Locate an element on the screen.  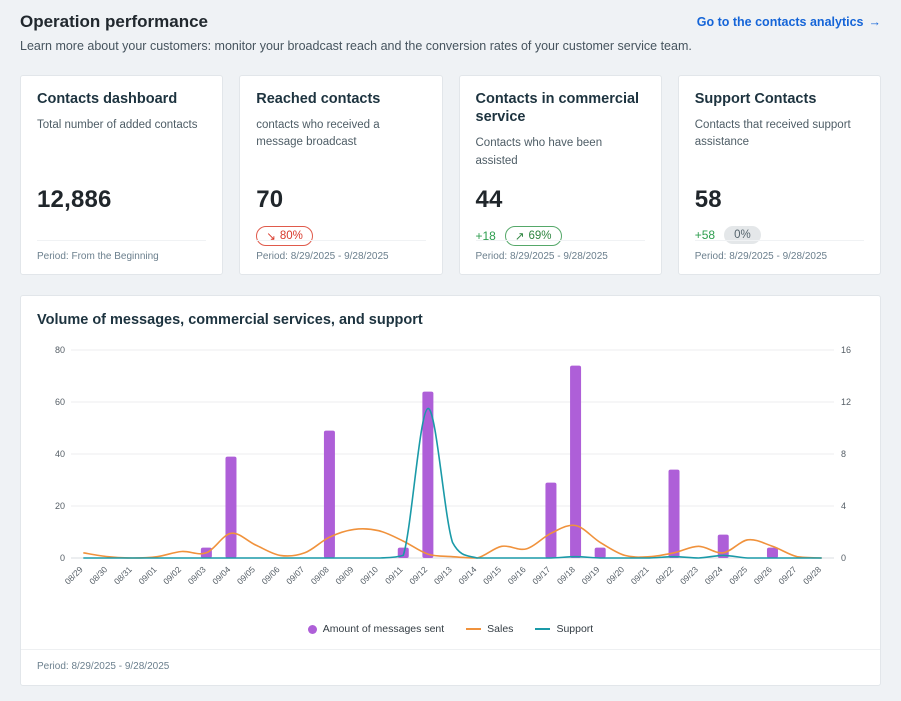
trend-badge: ↘ 80% is located at coordinates (284, 236).